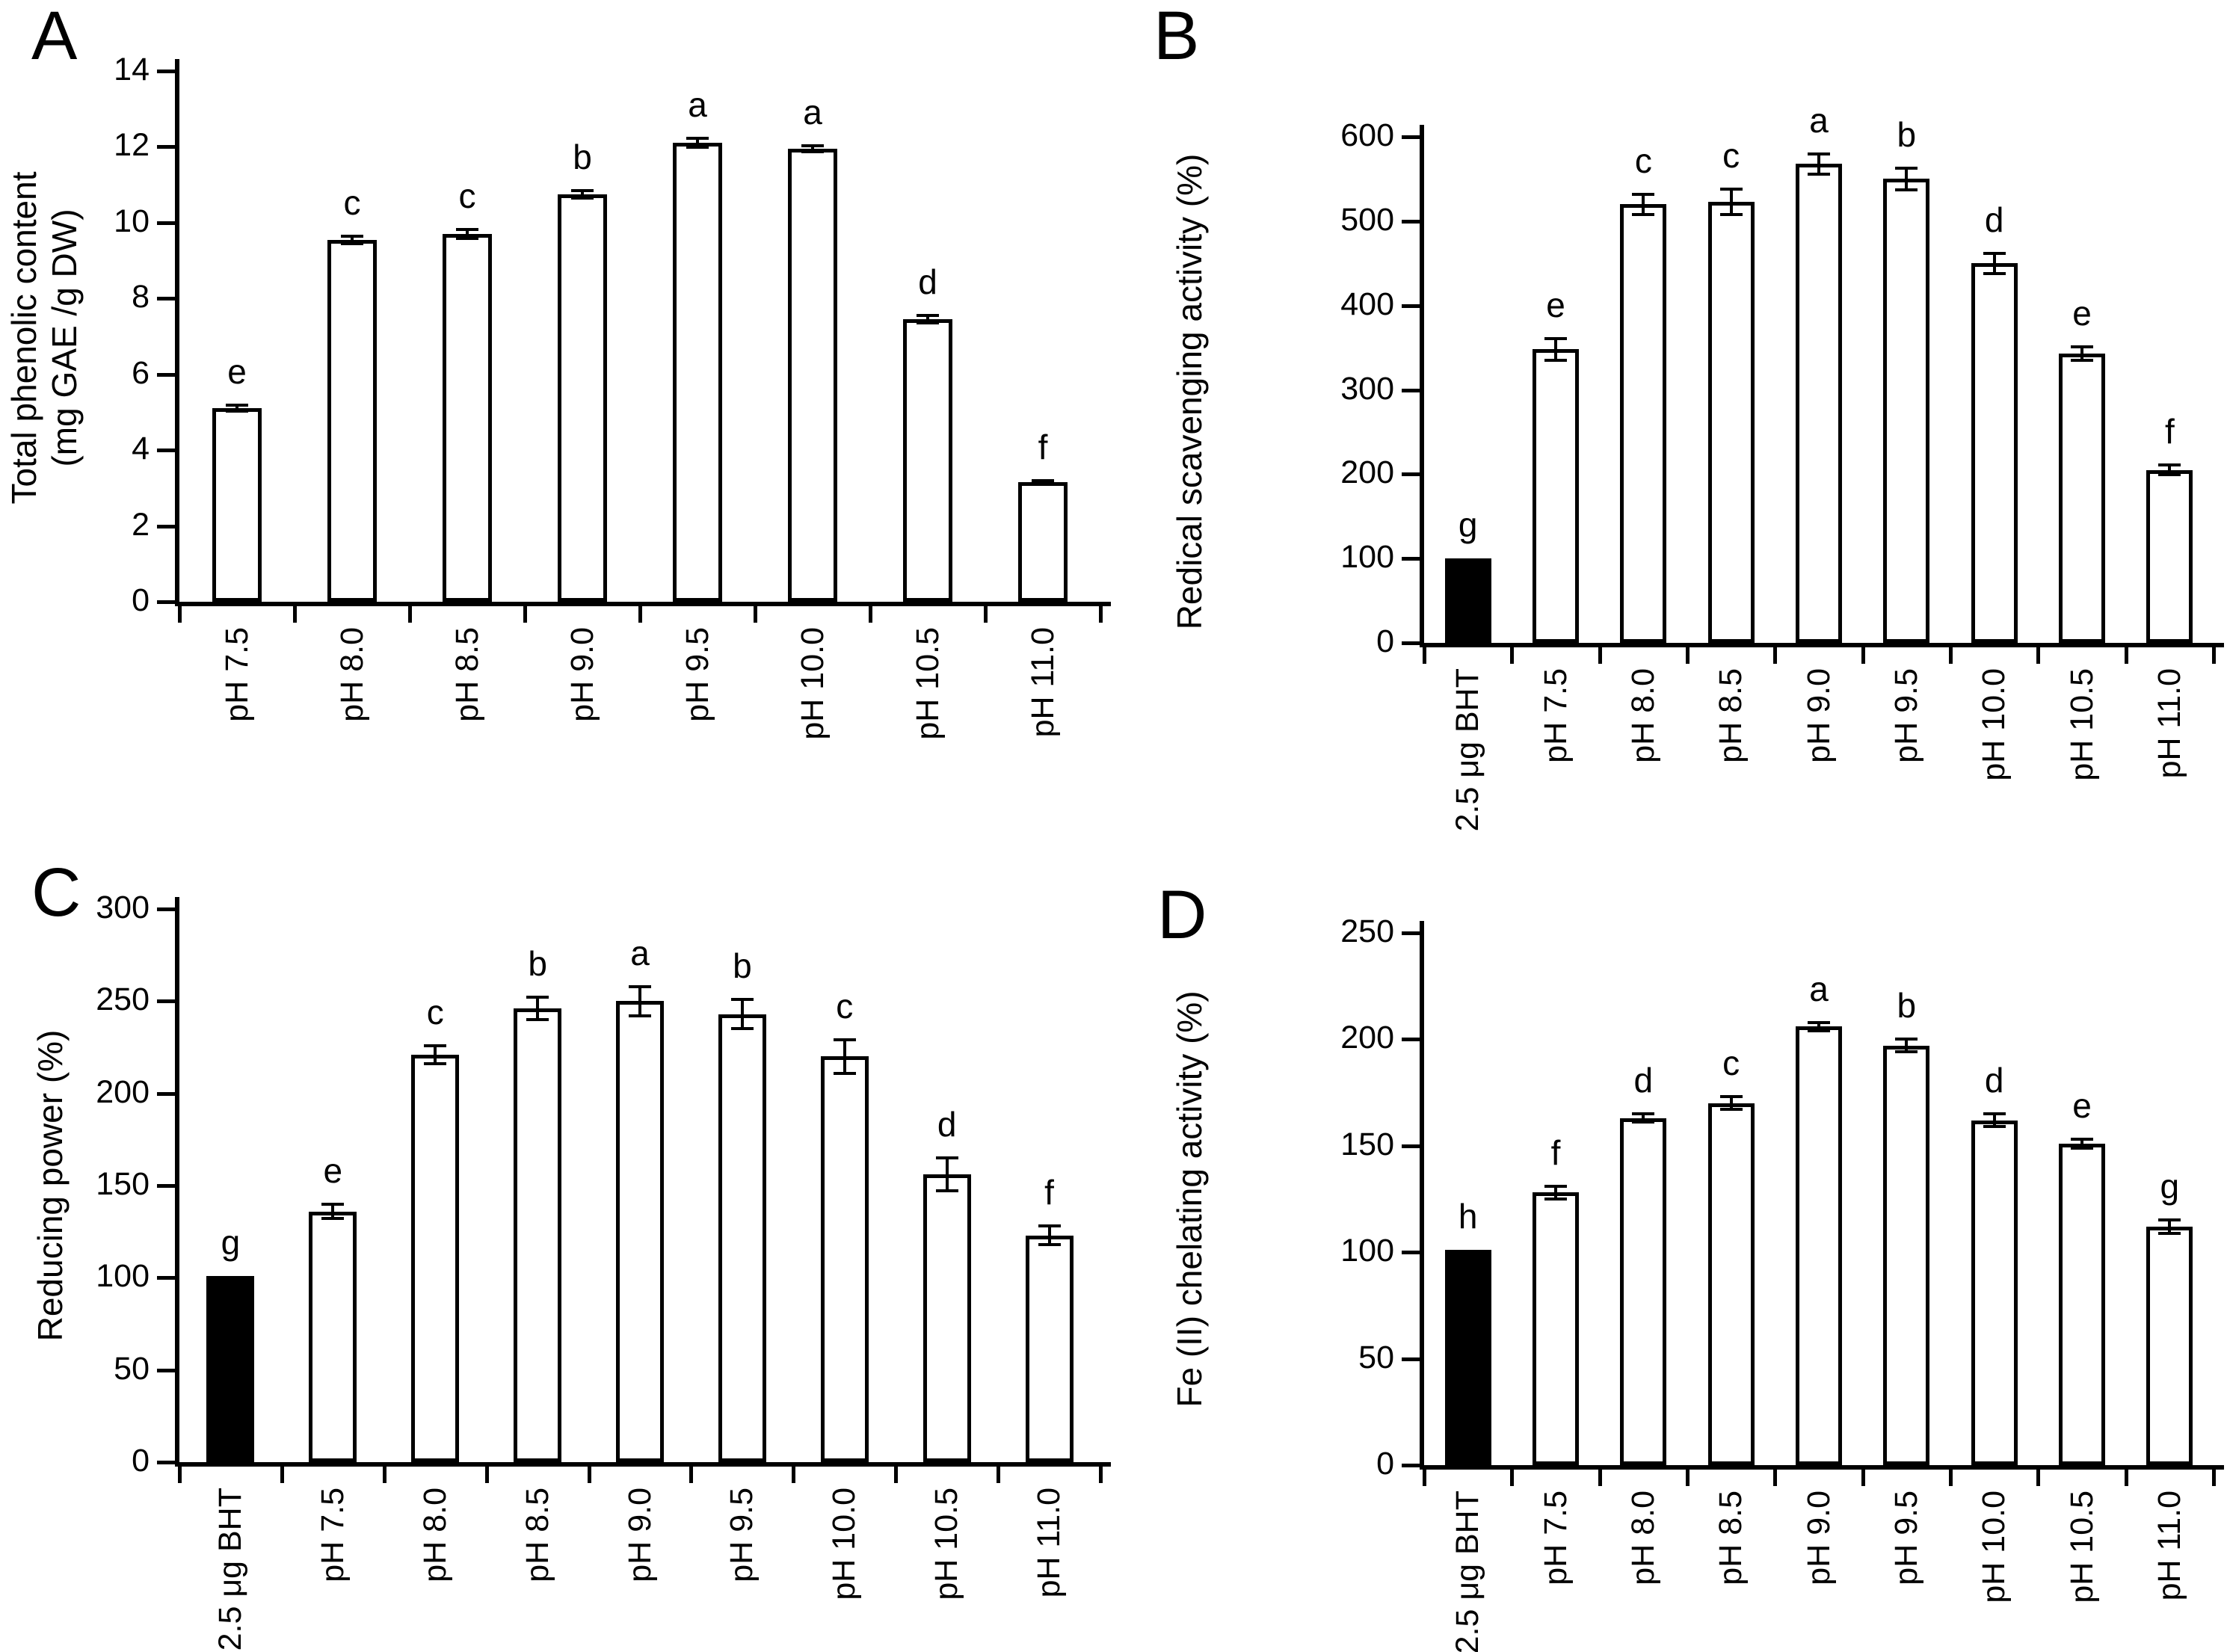 The height and width of the screenshot is (1652, 2227). Describe the element at coordinates (45, 338) in the screenshot. I see `y-axis-label: Total phenolic content (mg GAE /g DW)` at that location.